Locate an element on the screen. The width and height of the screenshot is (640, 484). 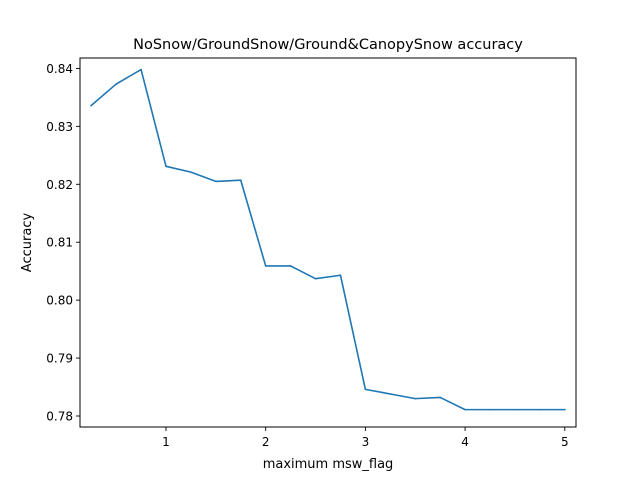
x-tick-label: 3 is located at coordinates (366, 442).